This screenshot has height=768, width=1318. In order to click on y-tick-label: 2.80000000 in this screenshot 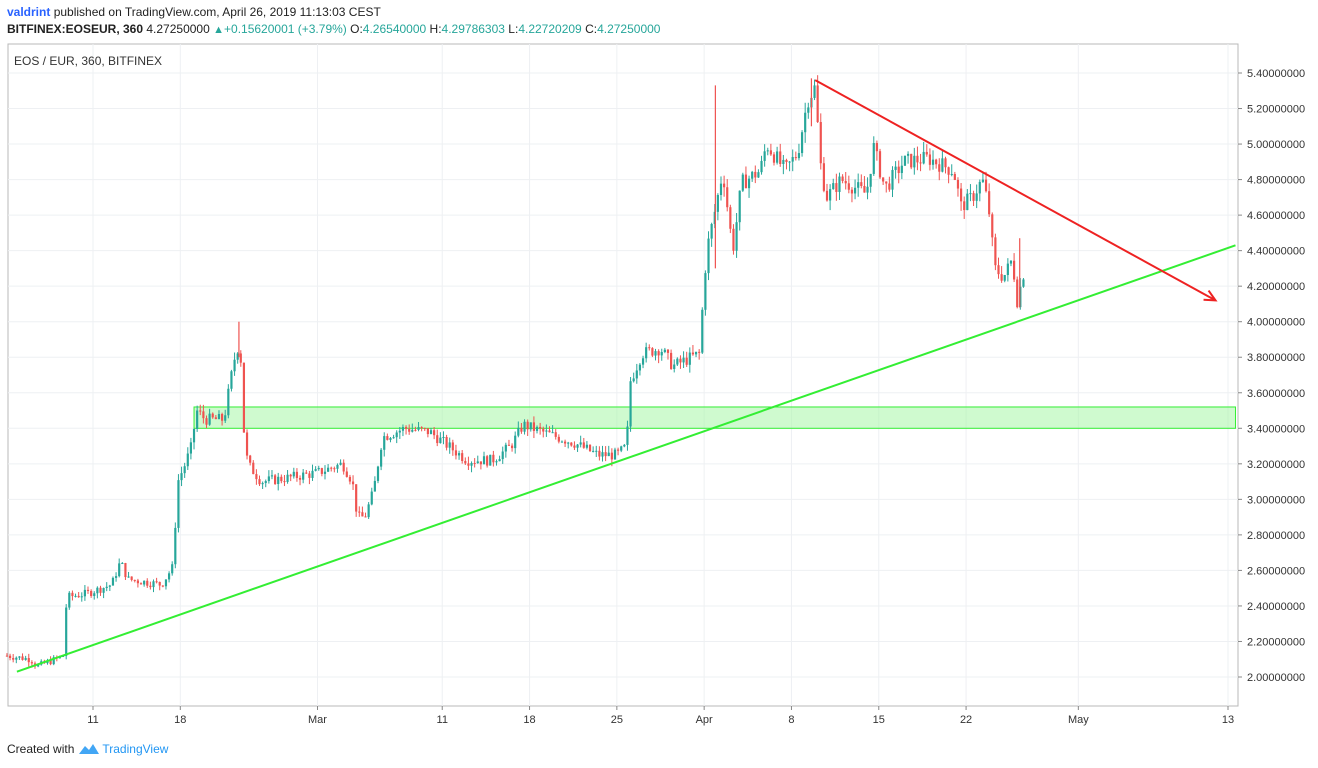, I will do `click(1276, 536)`.